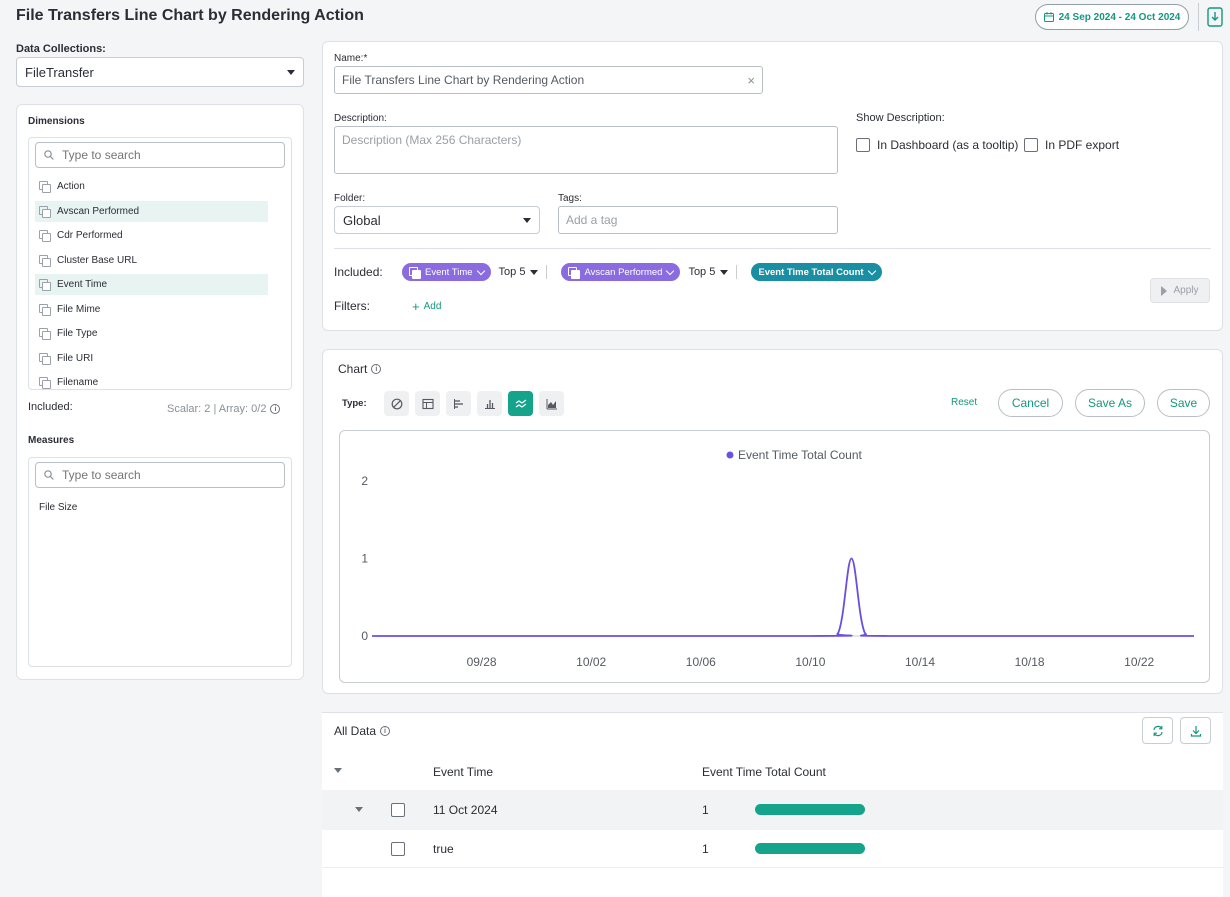  Describe the element at coordinates (151, 211) in the screenshot. I see `dimension-item: Avscan Performed` at that location.